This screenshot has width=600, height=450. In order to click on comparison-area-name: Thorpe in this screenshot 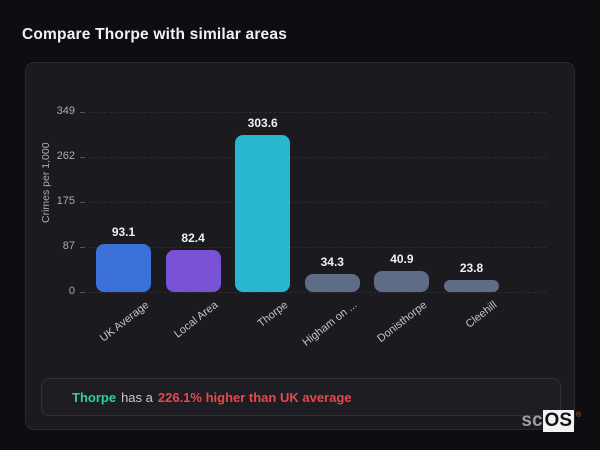, I will do `click(94, 397)`.